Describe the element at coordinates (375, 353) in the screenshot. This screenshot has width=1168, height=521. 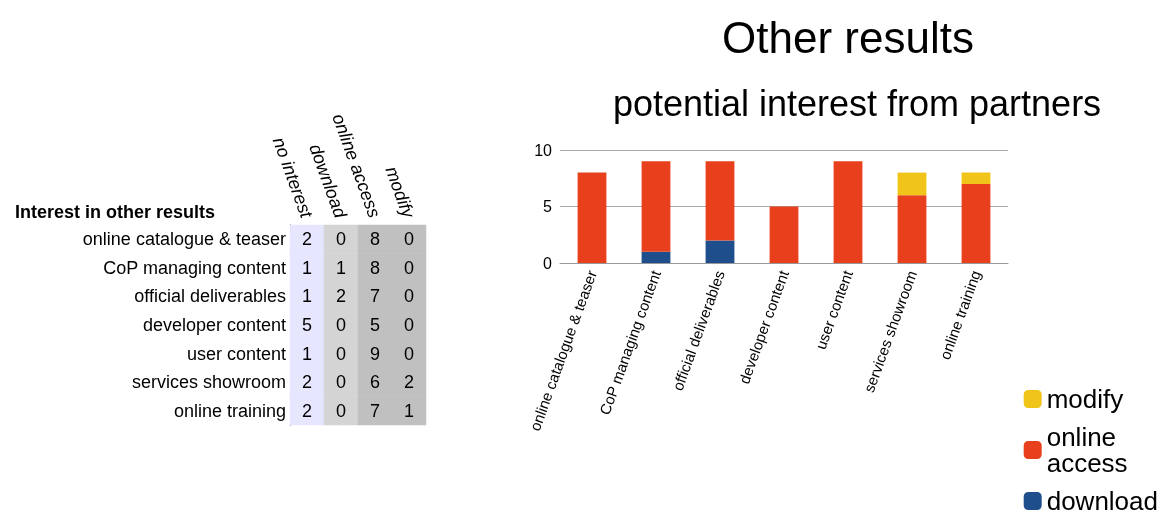
I see `data-label: 9` at that location.